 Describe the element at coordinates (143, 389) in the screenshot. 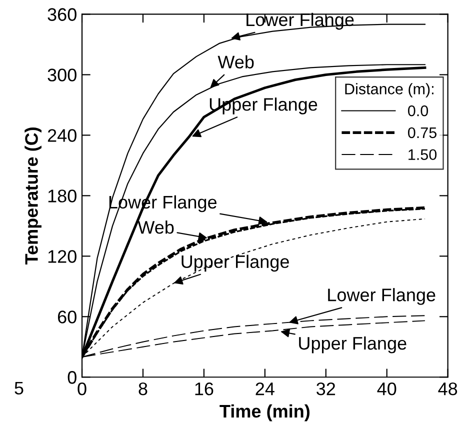

I see `x-tick-label: 8` at that location.